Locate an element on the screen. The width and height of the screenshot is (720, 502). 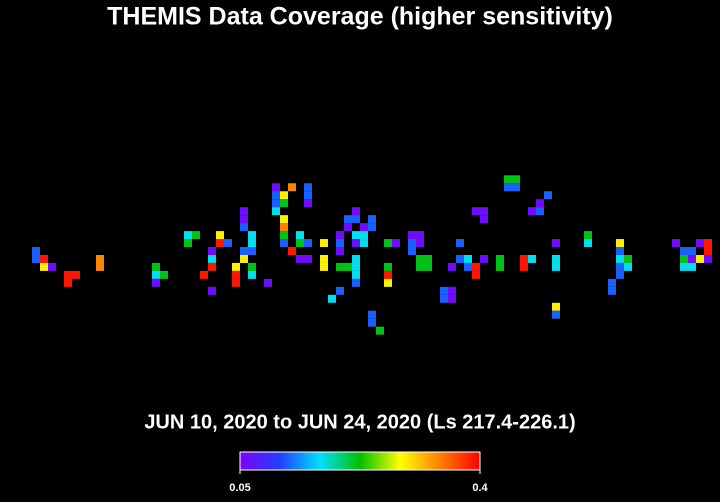
colorbar-tick-label: 0.4 is located at coordinates (480, 488).